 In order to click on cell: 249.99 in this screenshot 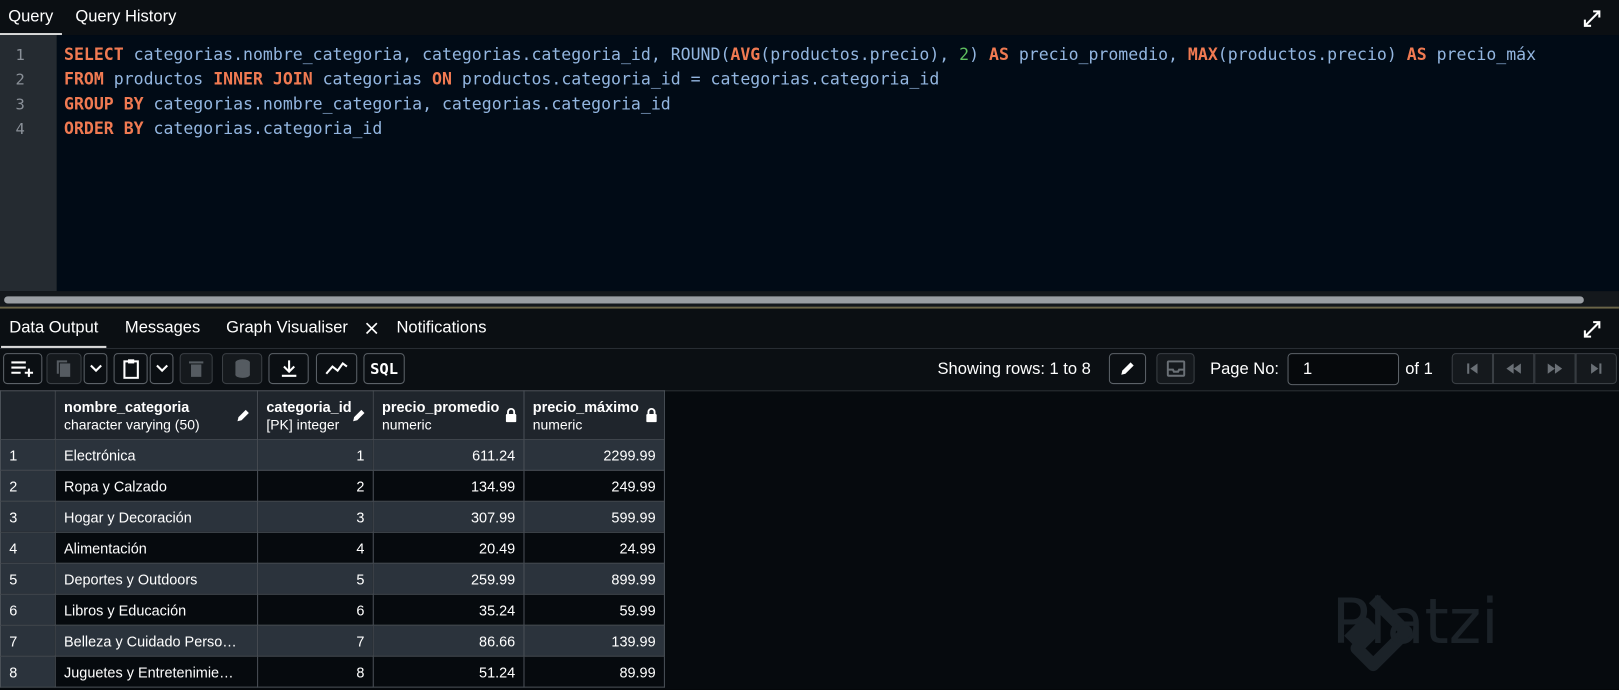, I will do `click(594, 485)`.